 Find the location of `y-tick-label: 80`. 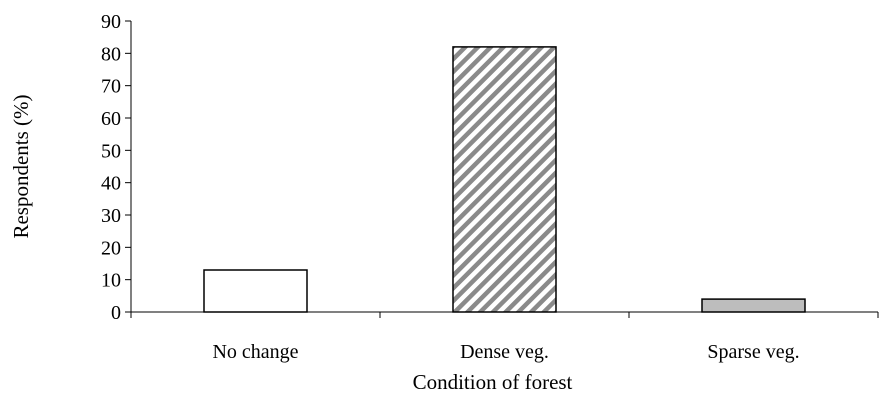

y-tick-label: 80 is located at coordinates (111, 54).